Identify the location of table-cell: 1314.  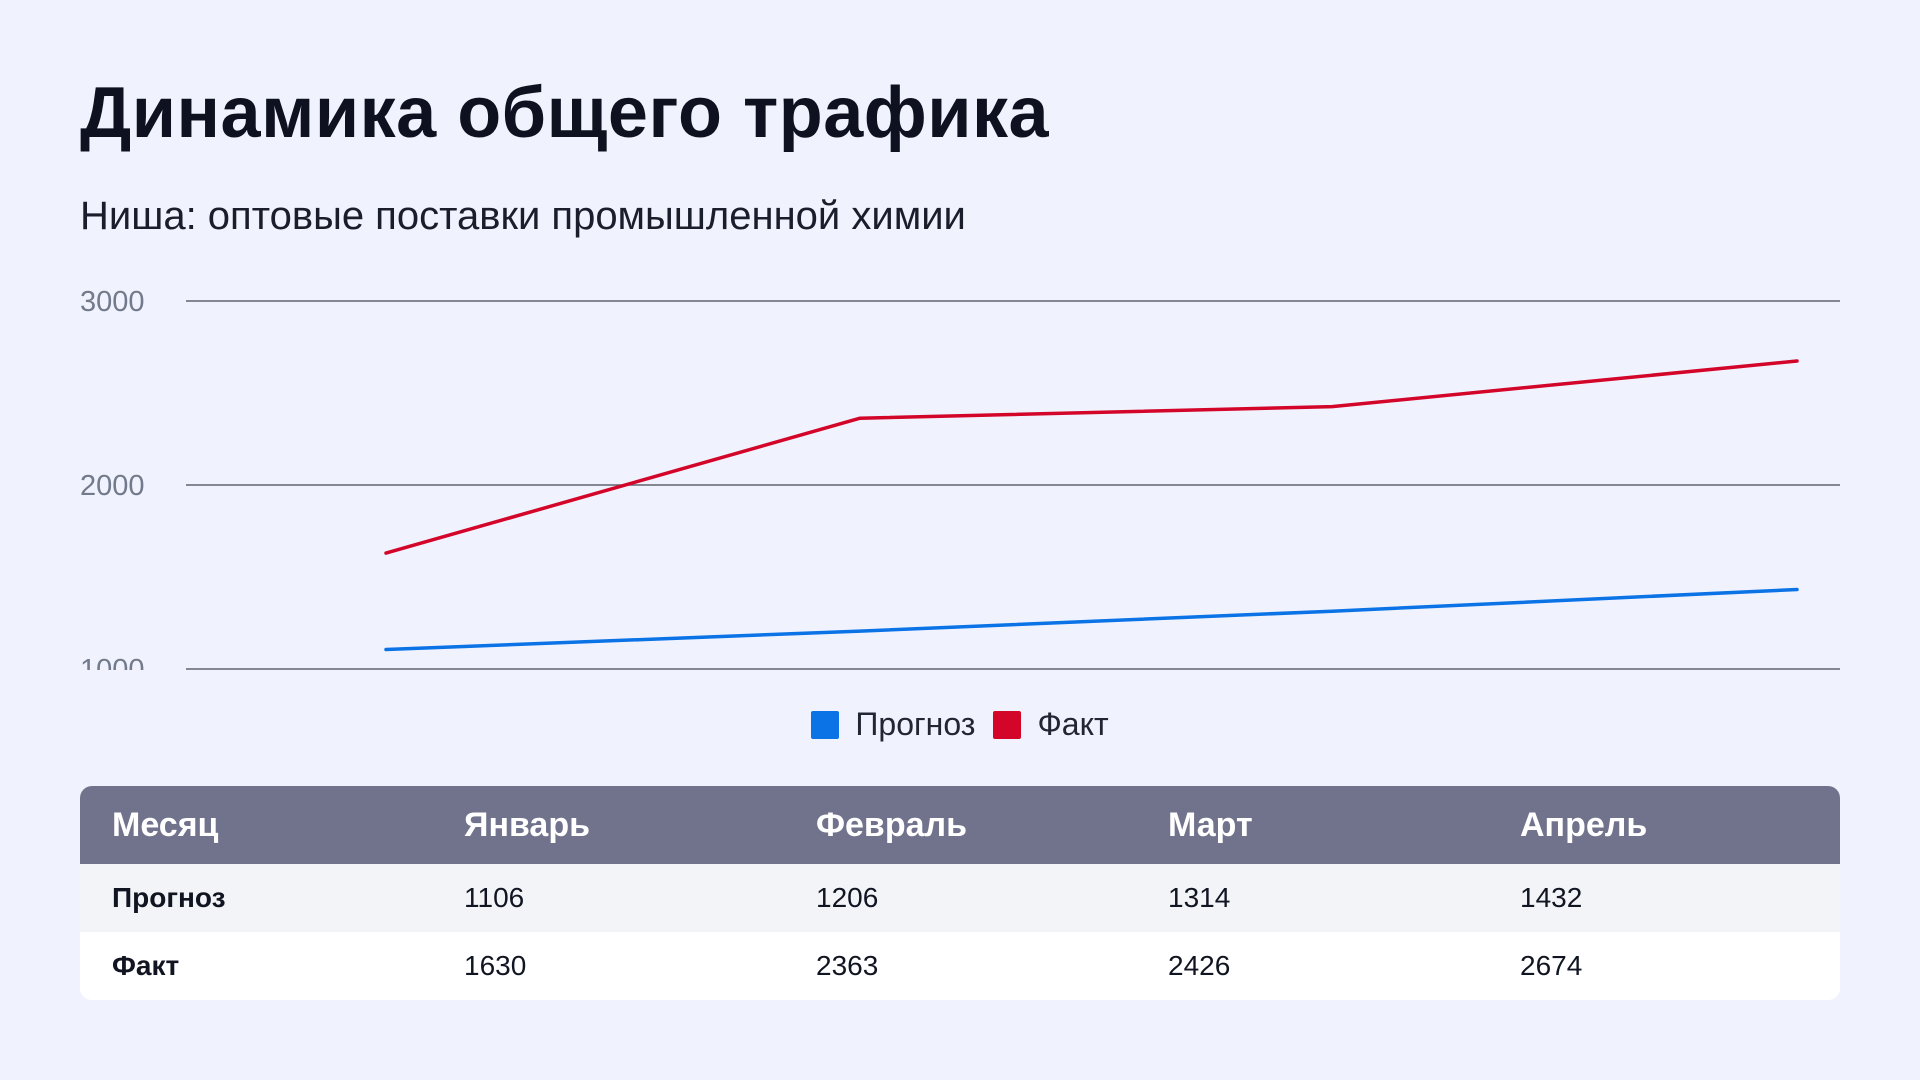
(1199, 897).